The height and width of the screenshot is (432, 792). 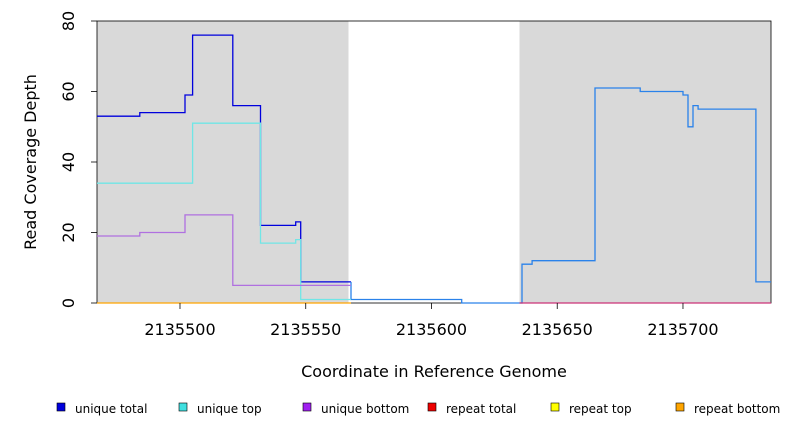 I want to click on x-tick-label: 2135700, so click(x=682, y=329).